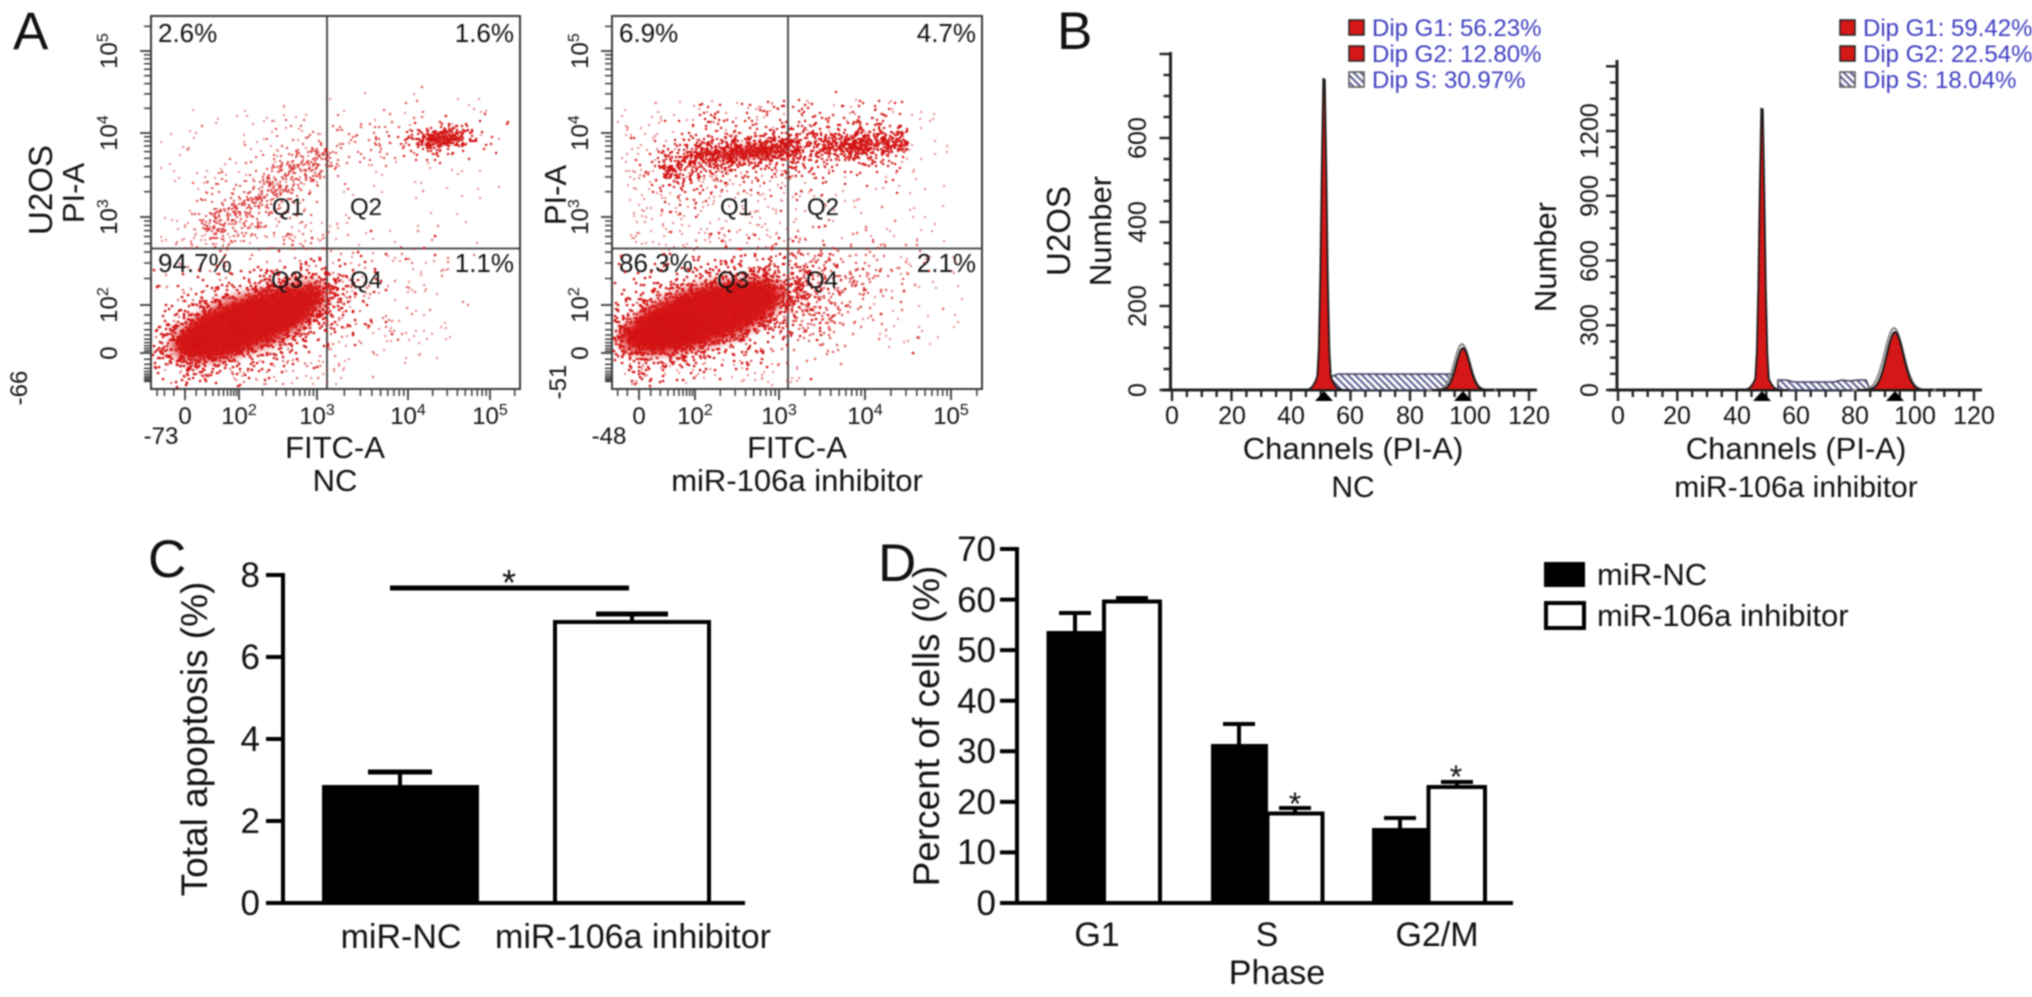 The image size is (2032, 997). What do you see at coordinates (976, 549) in the screenshot?
I see `svg-text: 70` at bounding box center [976, 549].